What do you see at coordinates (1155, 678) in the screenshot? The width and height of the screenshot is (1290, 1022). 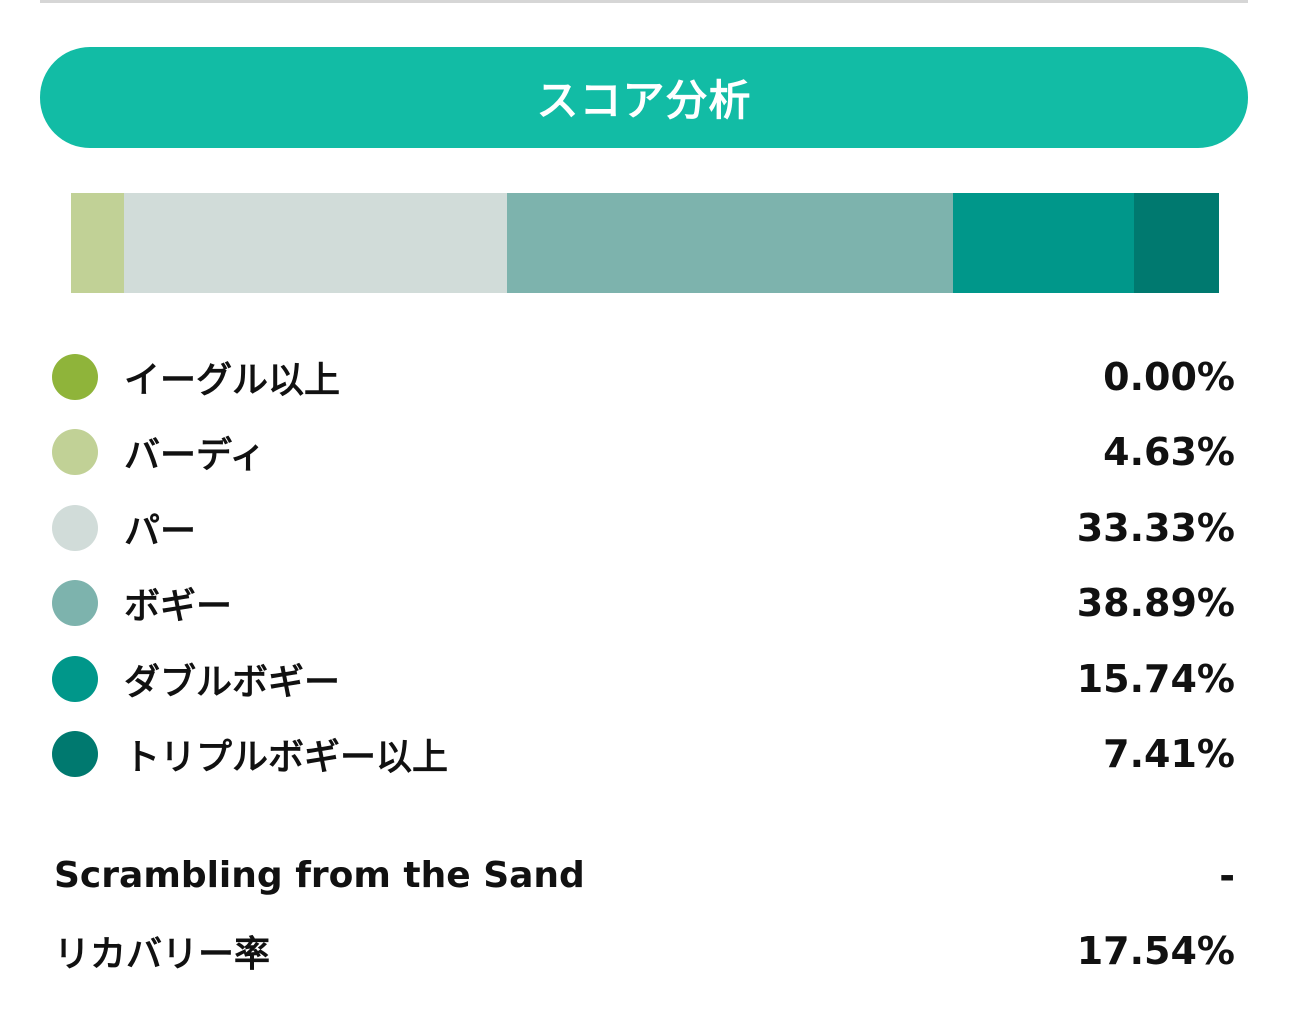 I see `legend-value: 15.74%` at bounding box center [1155, 678].